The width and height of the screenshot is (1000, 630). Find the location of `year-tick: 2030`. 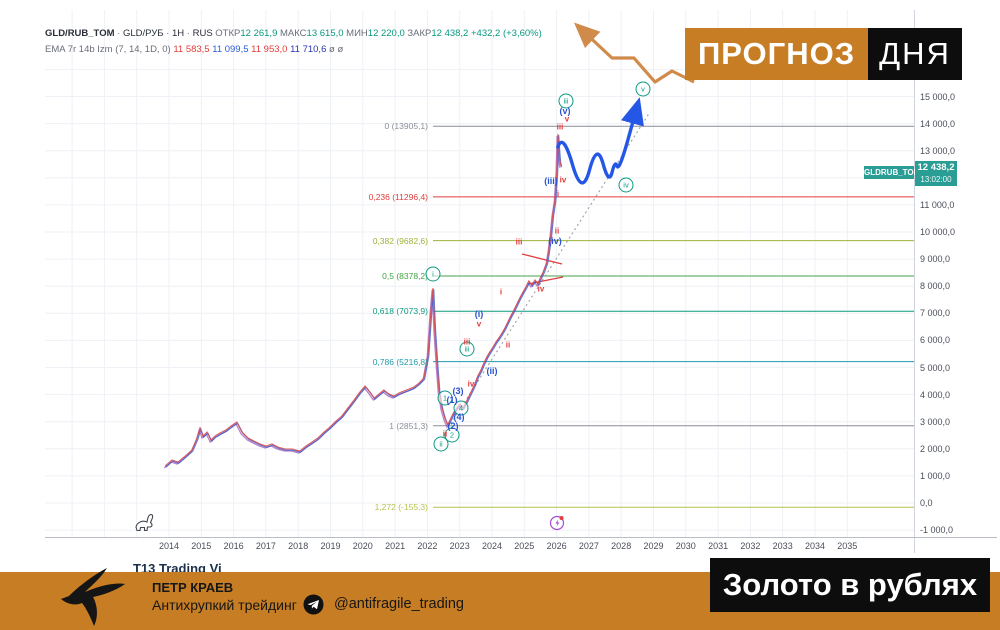

year-tick: 2030 is located at coordinates (685, 546).